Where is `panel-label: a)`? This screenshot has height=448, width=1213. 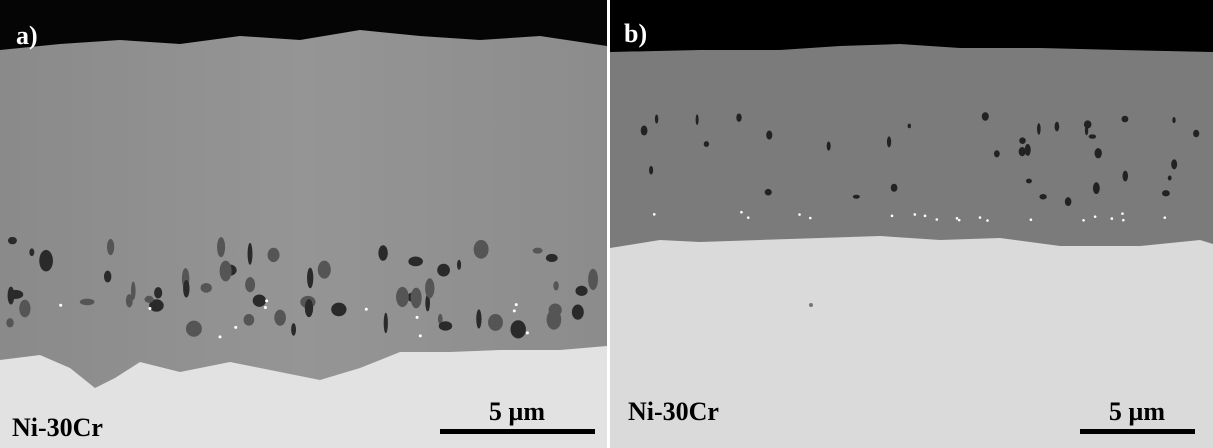
panel-label: a) is located at coordinates (27, 35).